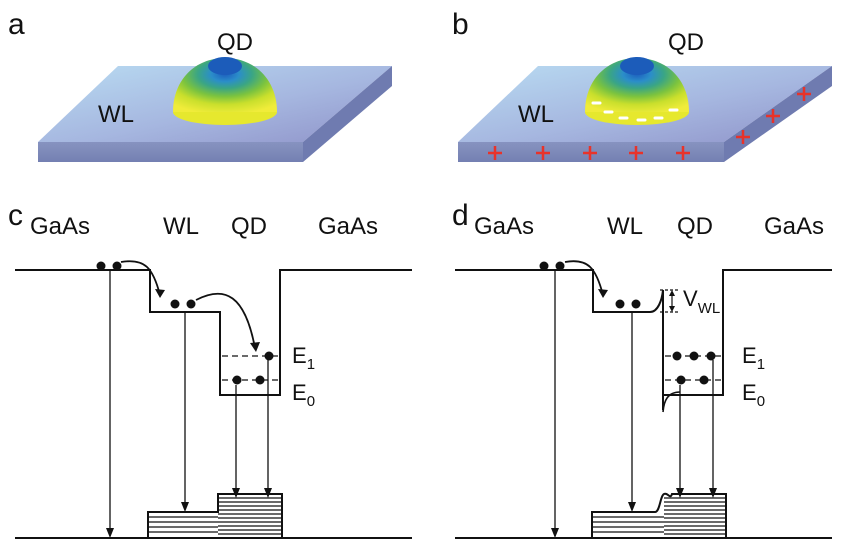 The height and width of the screenshot is (541, 845). I want to click on wetting-layer-slab-front, so click(170, 152).